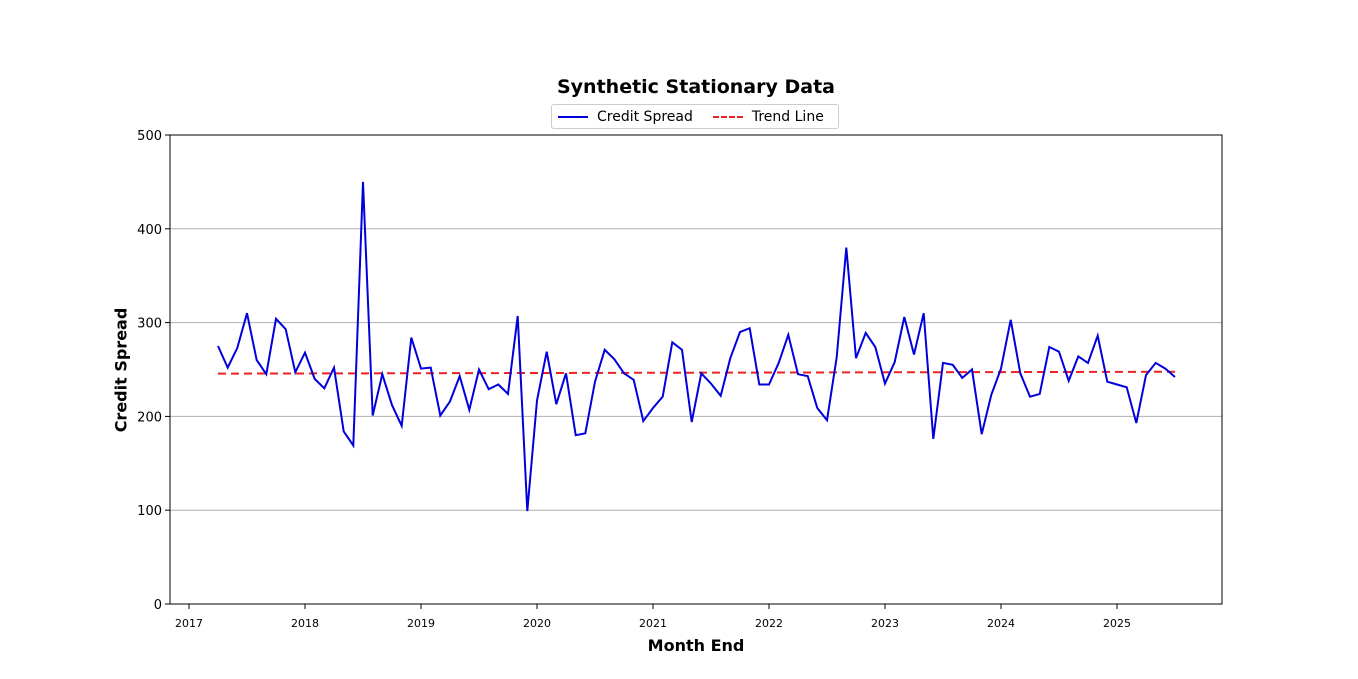 The width and height of the screenshot is (1358, 679). I want to click on trend-line, so click(696, 372).